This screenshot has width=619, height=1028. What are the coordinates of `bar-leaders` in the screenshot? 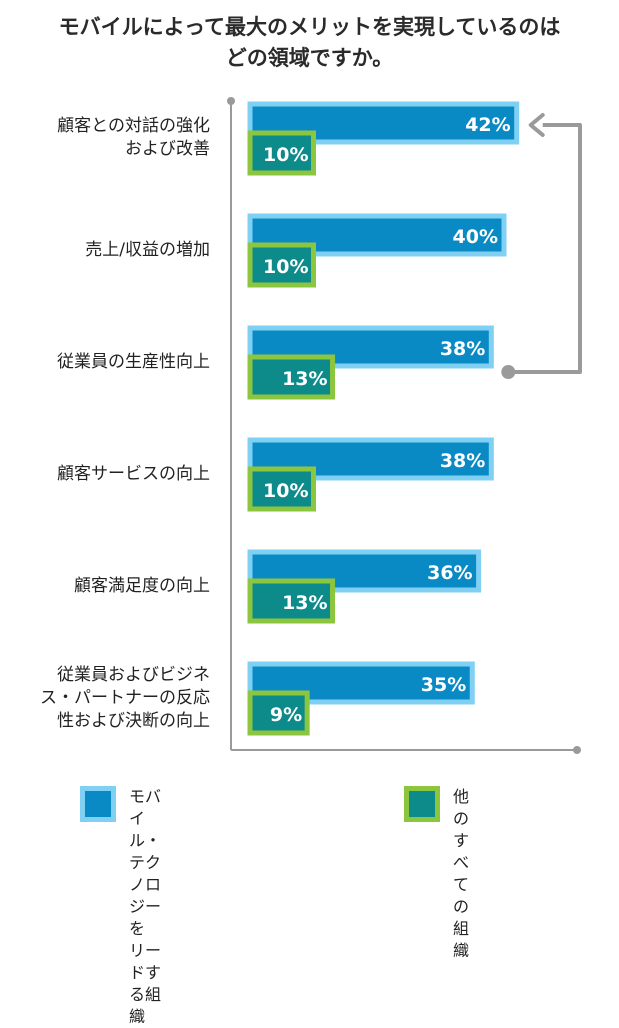 It's located at (370, 347).